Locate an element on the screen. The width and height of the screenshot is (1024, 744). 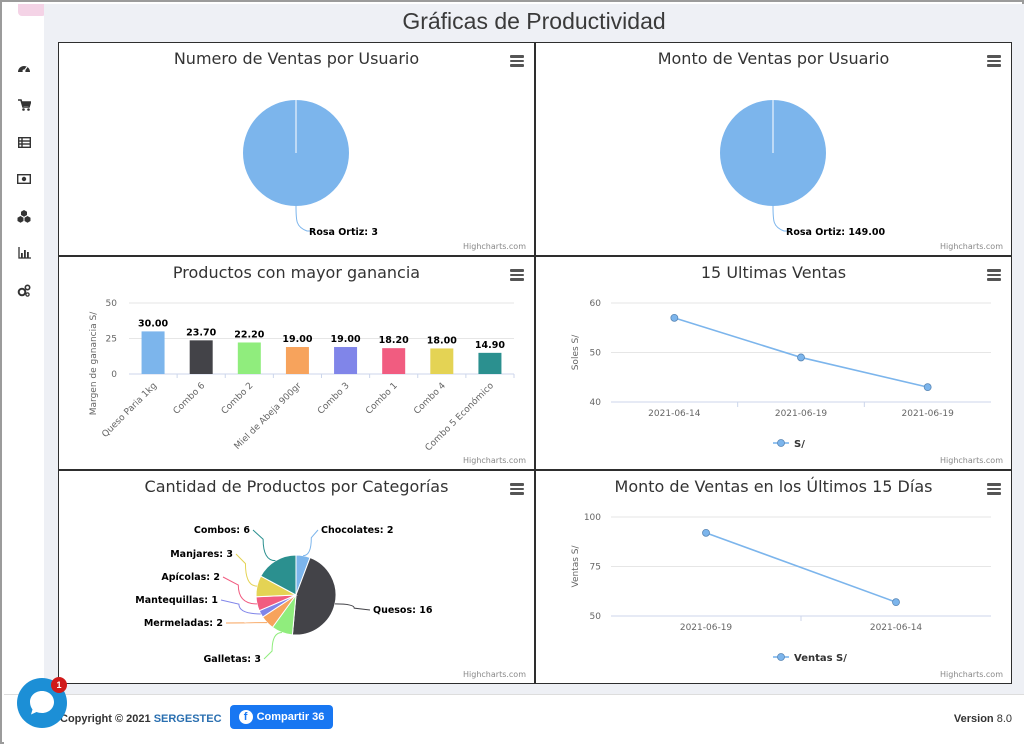
chat-icon is located at coordinates (42, 703).